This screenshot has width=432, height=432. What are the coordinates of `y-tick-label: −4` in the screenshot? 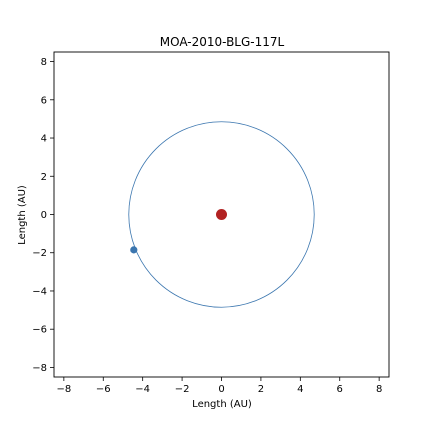 It's located at (39, 291).